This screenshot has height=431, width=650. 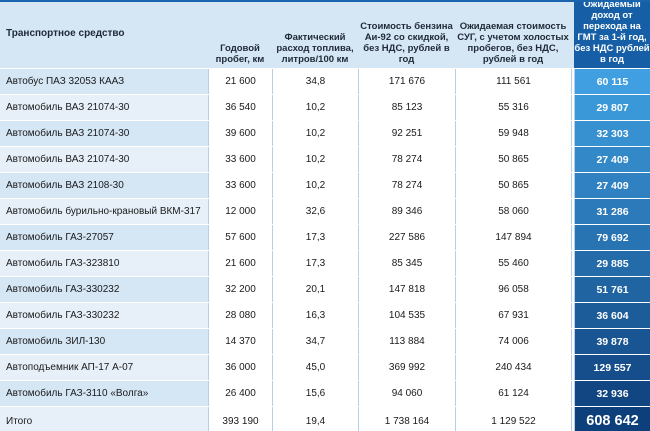 What do you see at coordinates (240, 419) in the screenshot?
I see `total-mileage: 393 190` at bounding box center [240, 419].